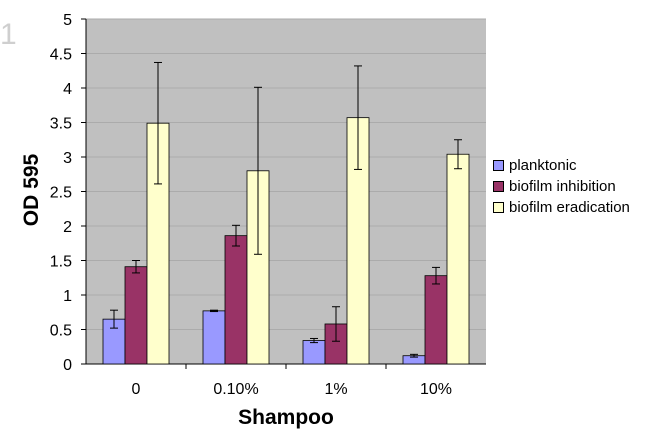 The height and width of the screenshot is (432, 657). I want to click on y-tick-label: 4, so click(67, 89).